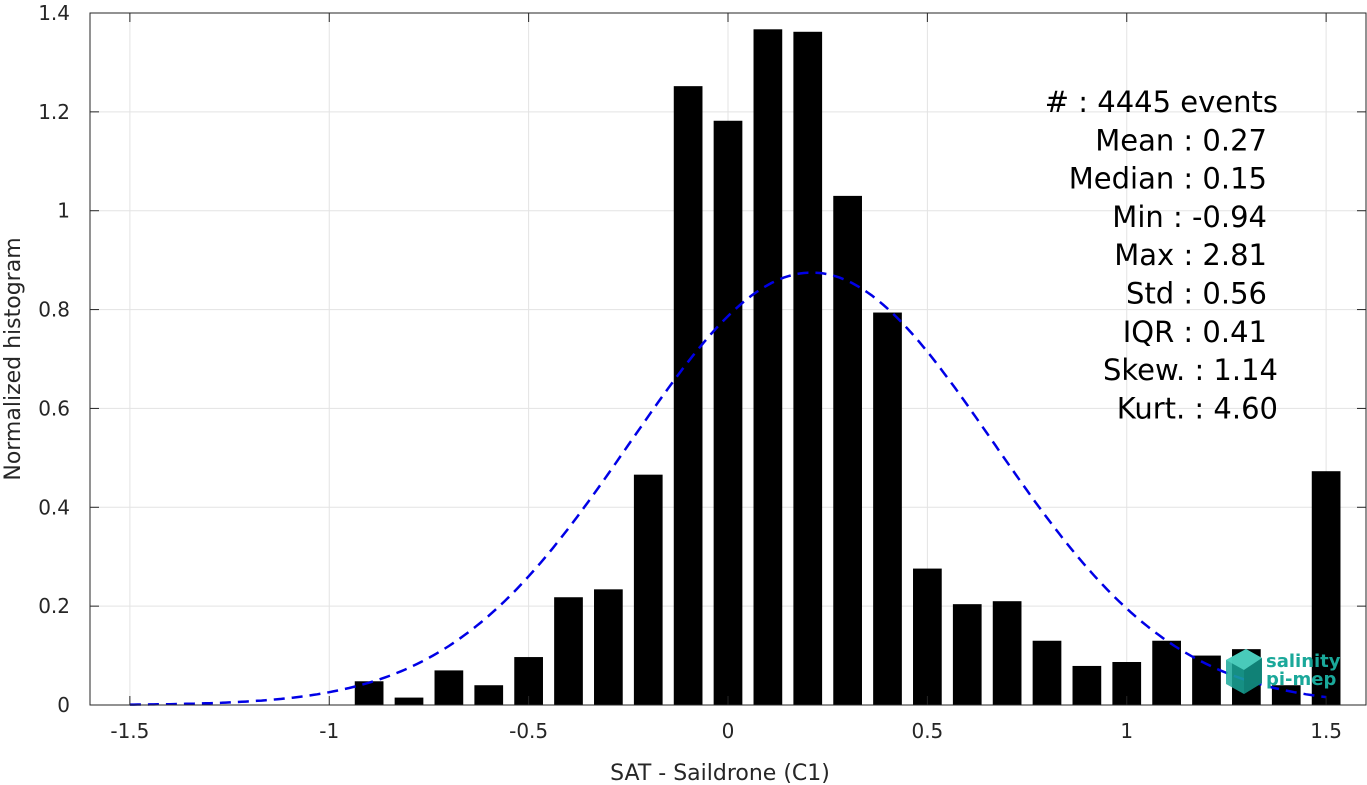  I want to click on y-tick-label: 1.4, so click(54, 13).